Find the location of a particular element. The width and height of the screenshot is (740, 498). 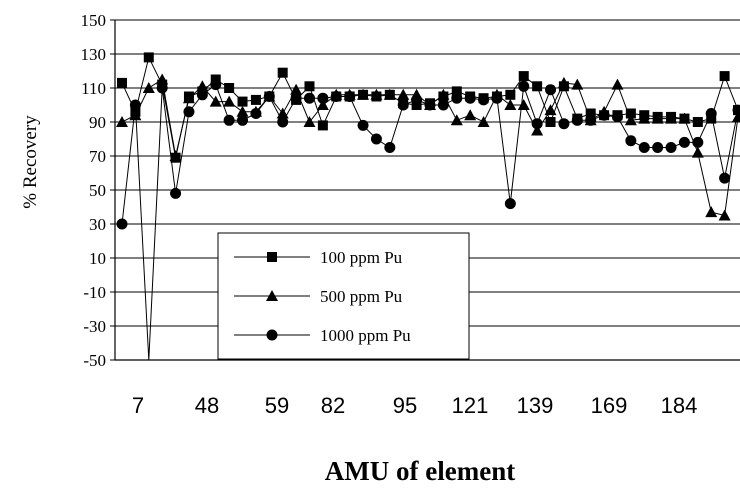

y-tick-label: 70 is located at coordinates (97, 156).